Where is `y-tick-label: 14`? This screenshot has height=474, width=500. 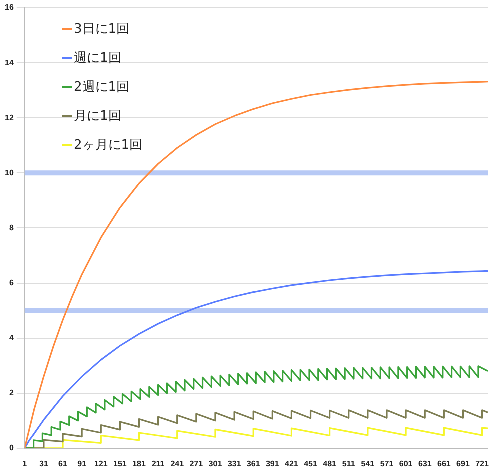 y-tick-label: 14 is located at coordinates (9, 63).